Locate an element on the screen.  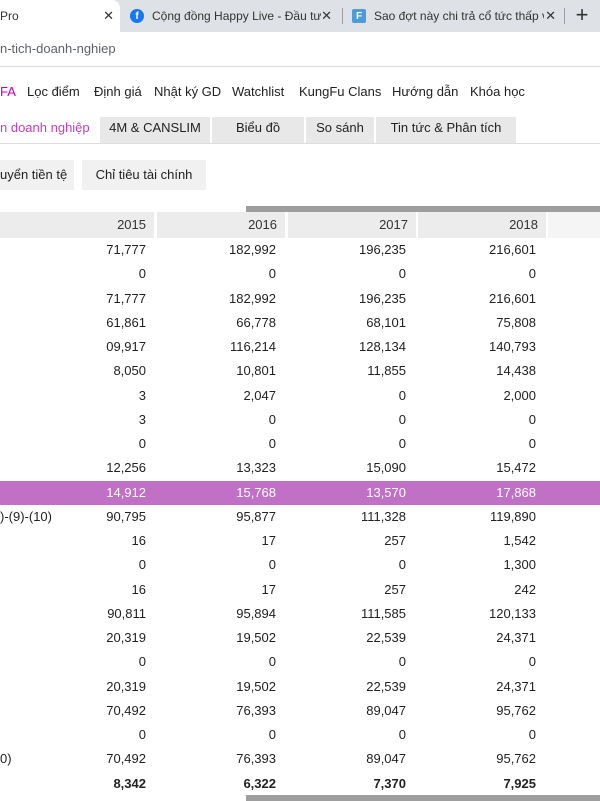
cell-2015: 09,917 is located at coordinates (126, 346).